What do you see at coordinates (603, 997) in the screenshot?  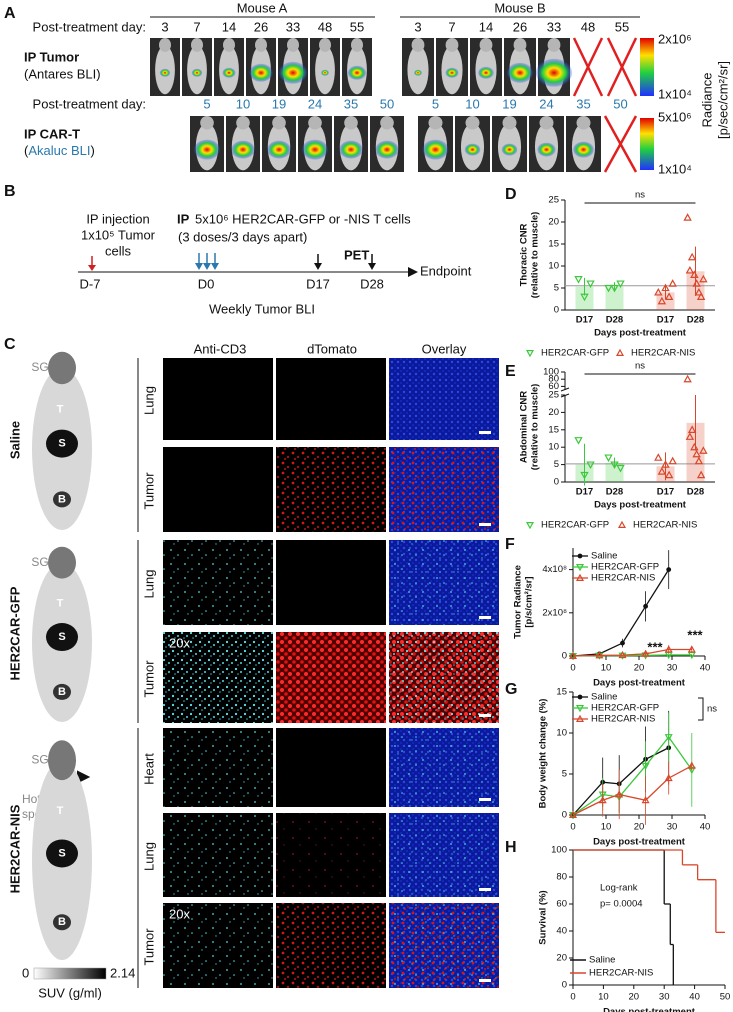 I see `x-tick-label: 10` at bounding box center [603, 997].